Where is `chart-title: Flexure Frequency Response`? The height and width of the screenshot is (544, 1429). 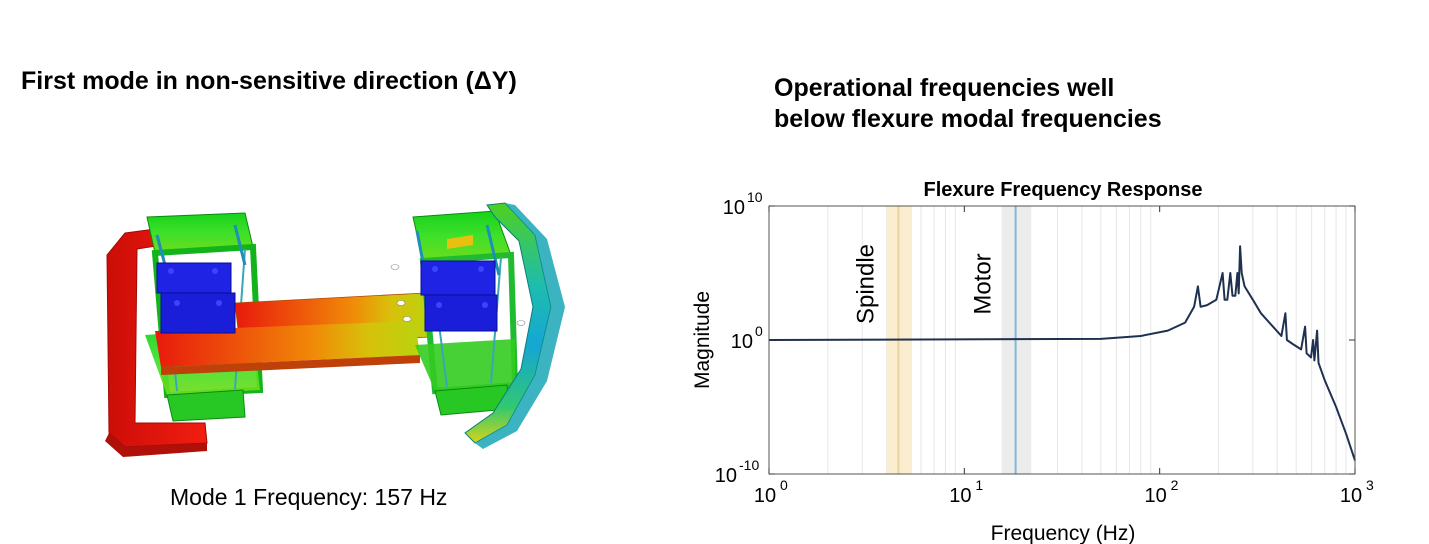
chart-title: Flexure Frequency Response is located at coordinates (1063, 190).